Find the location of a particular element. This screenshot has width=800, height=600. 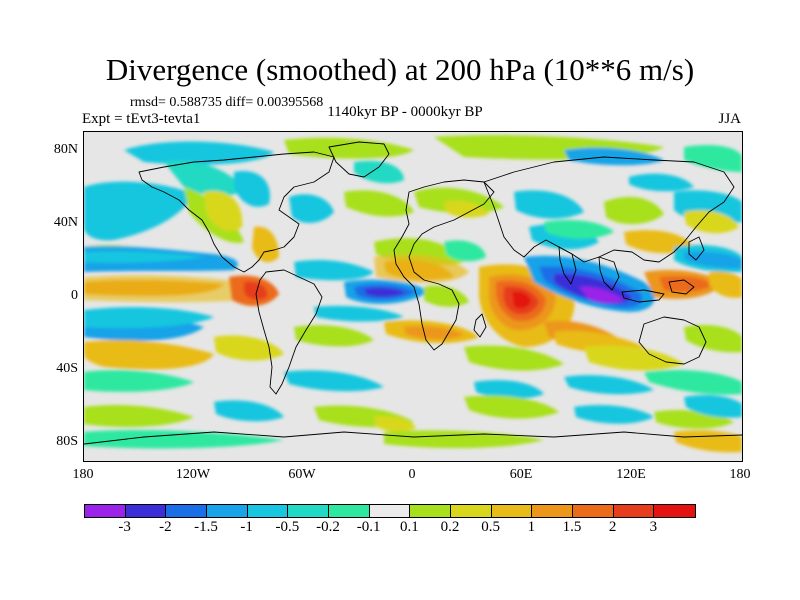

colorbar-label: -1.5 is located at coordinates (206, 527).